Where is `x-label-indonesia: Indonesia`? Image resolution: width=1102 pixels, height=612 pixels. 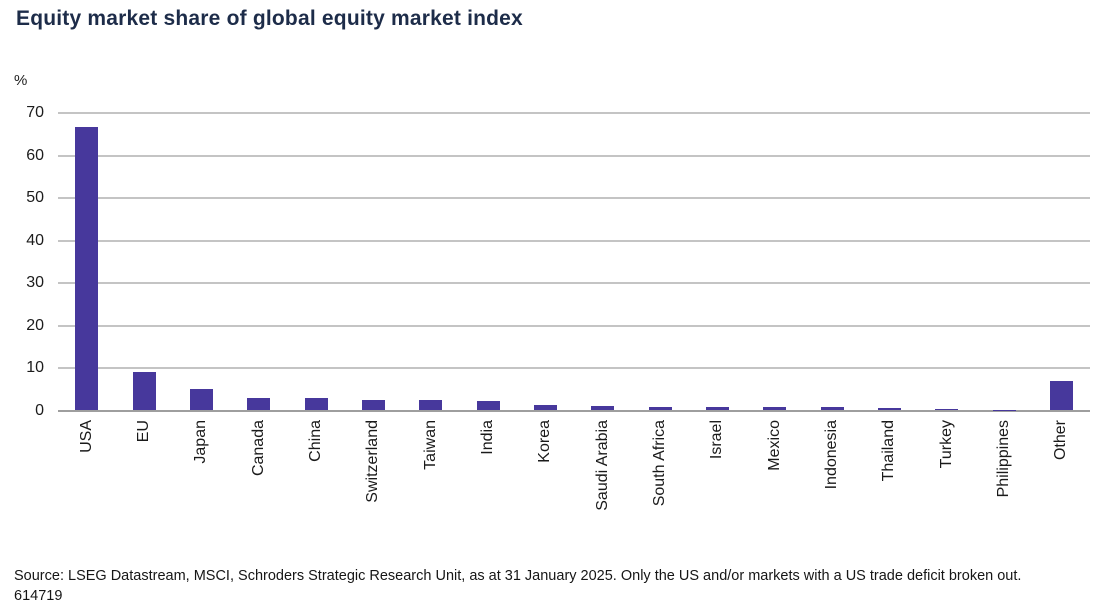
x-label-indonesia: Indonesia is located at coordinates (831, 455).